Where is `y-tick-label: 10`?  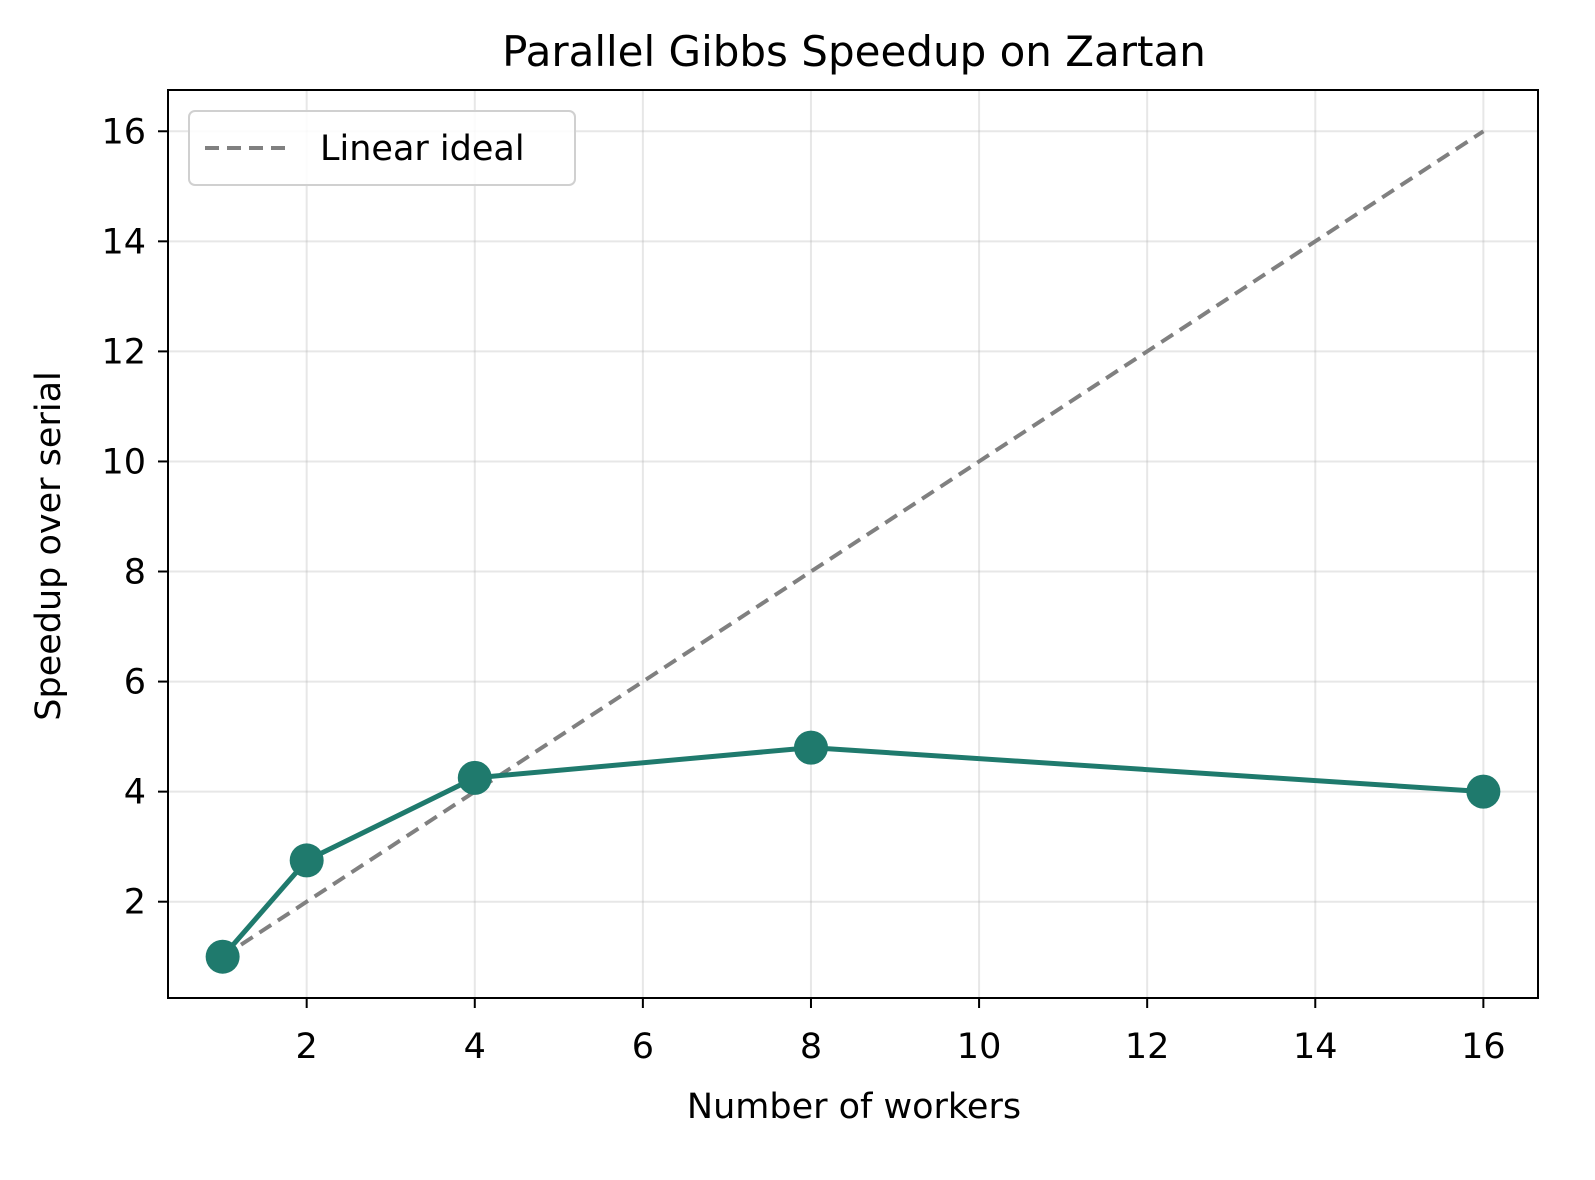 y-tick-label: 10 is located at coordinates (123, 462).